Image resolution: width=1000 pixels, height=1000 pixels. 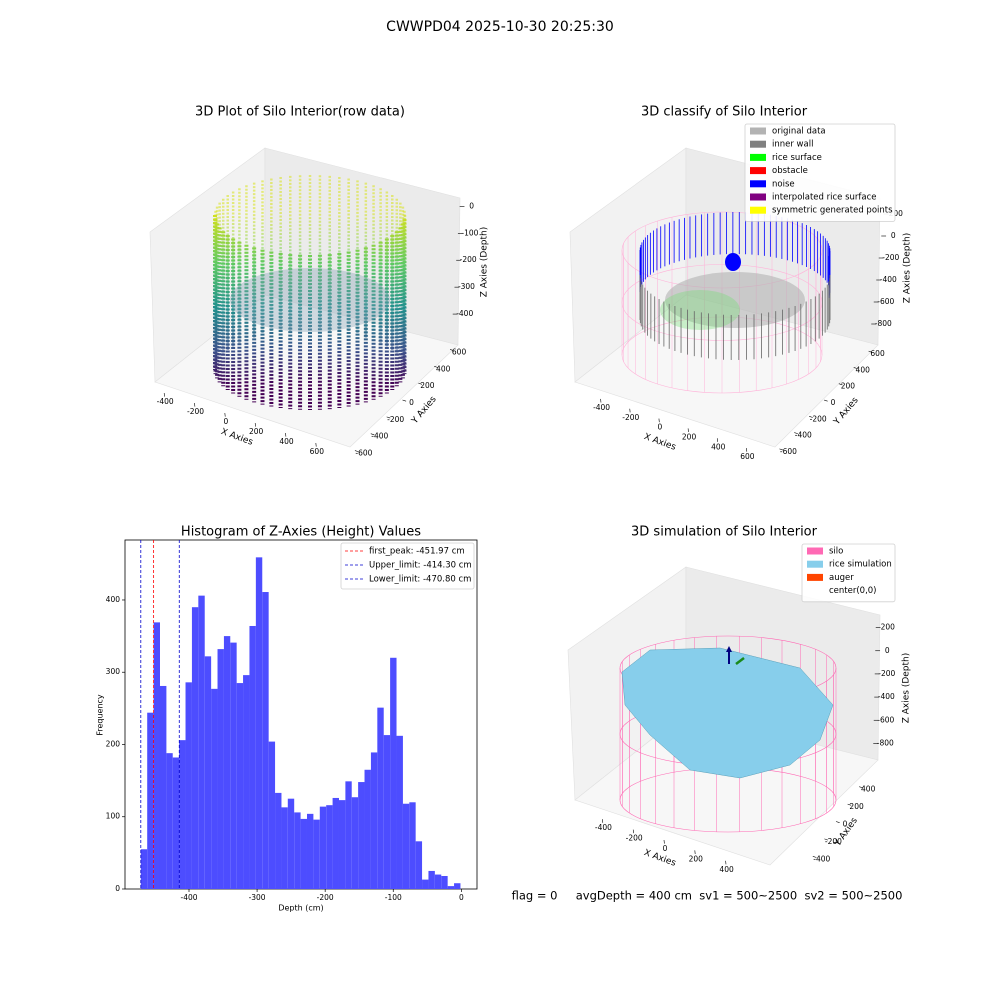 What do you see at coordinates (469, 232) in the screenshot?
I see `tick-label: -100` at bounding box center [469, 232].